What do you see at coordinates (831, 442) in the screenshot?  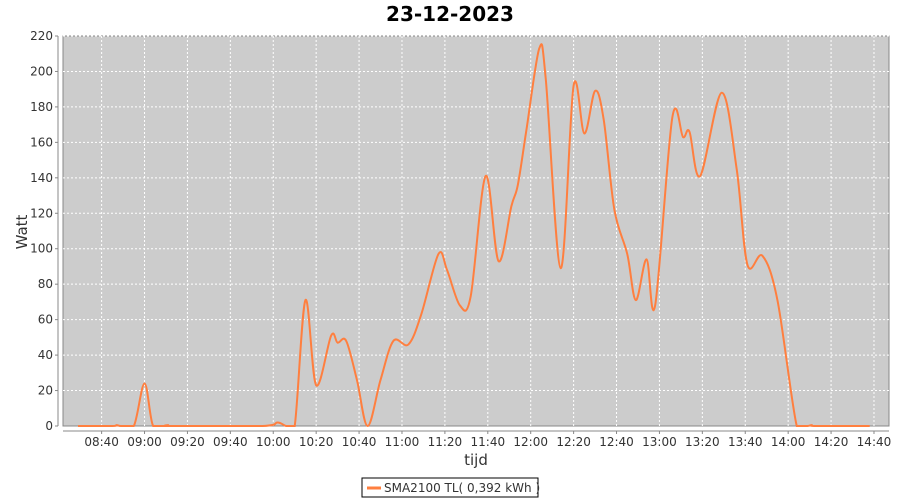 I see `x-tick-label: 14:20` at bounding box center [831, 442].